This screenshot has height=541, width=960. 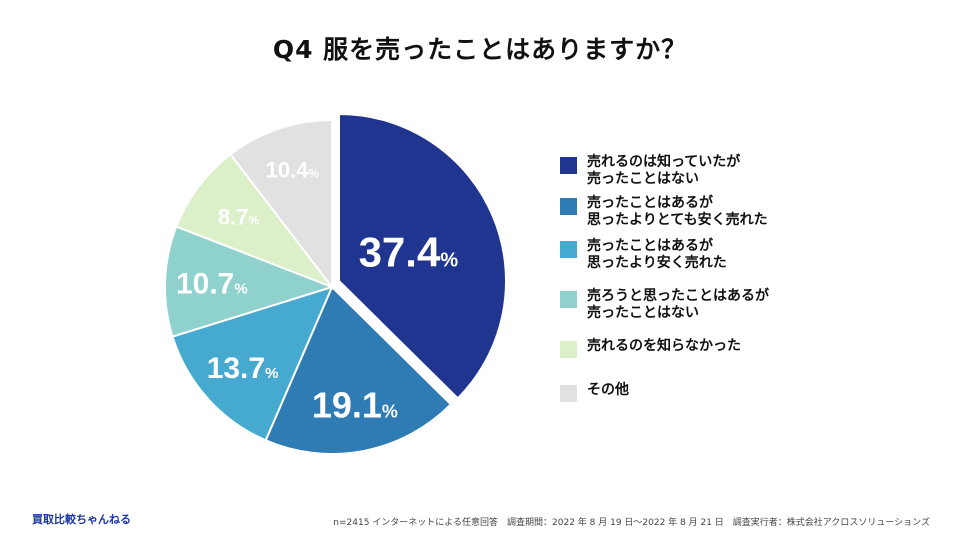 I want to click on slice-value-label: 10.4%, so click(x=293, y=170).